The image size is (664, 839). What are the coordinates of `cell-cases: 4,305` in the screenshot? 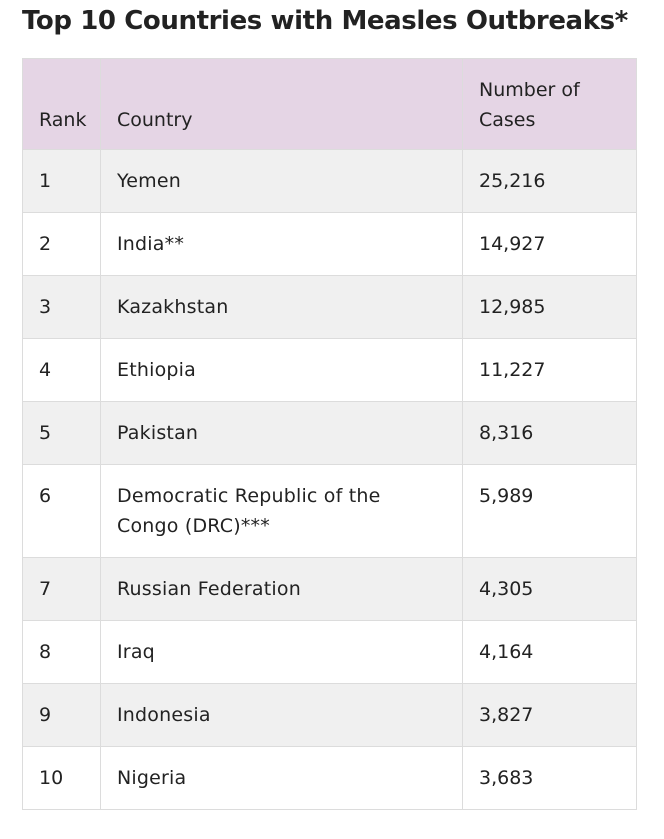 It's located at (549, 589).